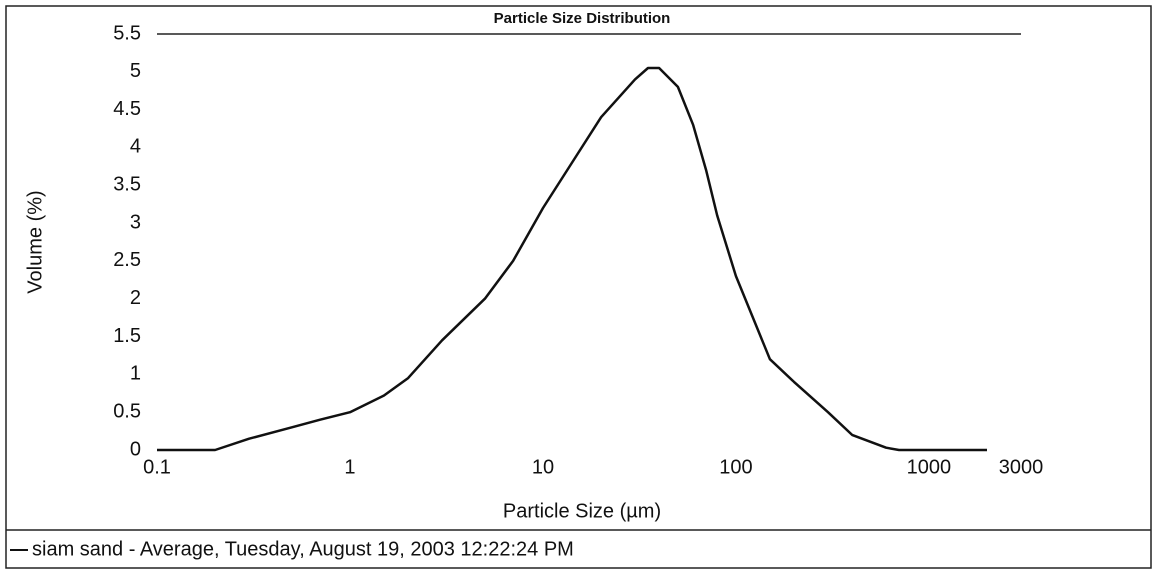 The width and height of the screenshot is (1157, 572). What do you see at coordinates (157, 467) in the screenshot?
I see `x-tick-label: 0.1` at bounding box center [157, 467].